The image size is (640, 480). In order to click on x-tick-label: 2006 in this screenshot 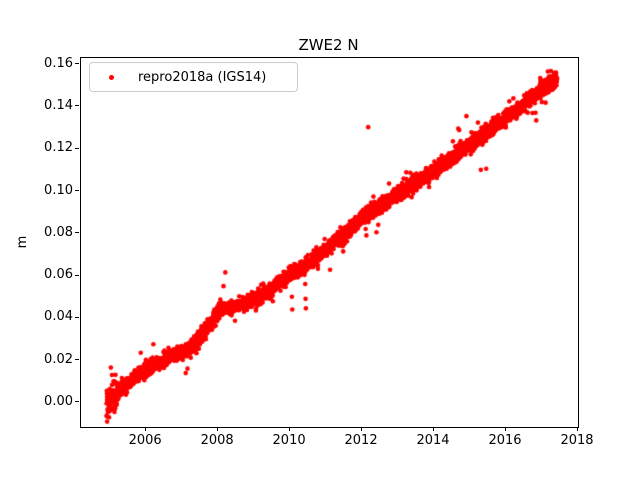, I will do `click(145, 440)`.